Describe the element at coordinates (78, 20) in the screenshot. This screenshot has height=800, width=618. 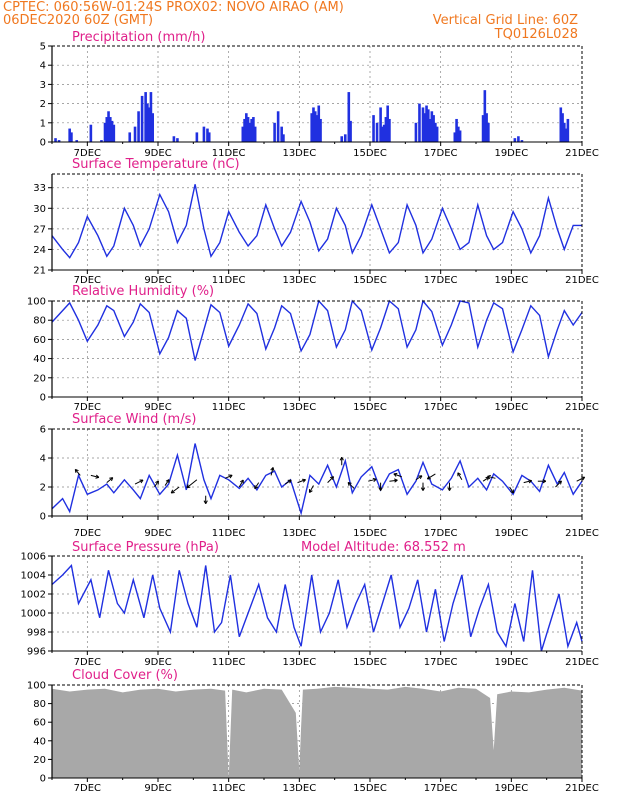
I see `header-date: 06DEC2020 60Z (GMT)` at that location.